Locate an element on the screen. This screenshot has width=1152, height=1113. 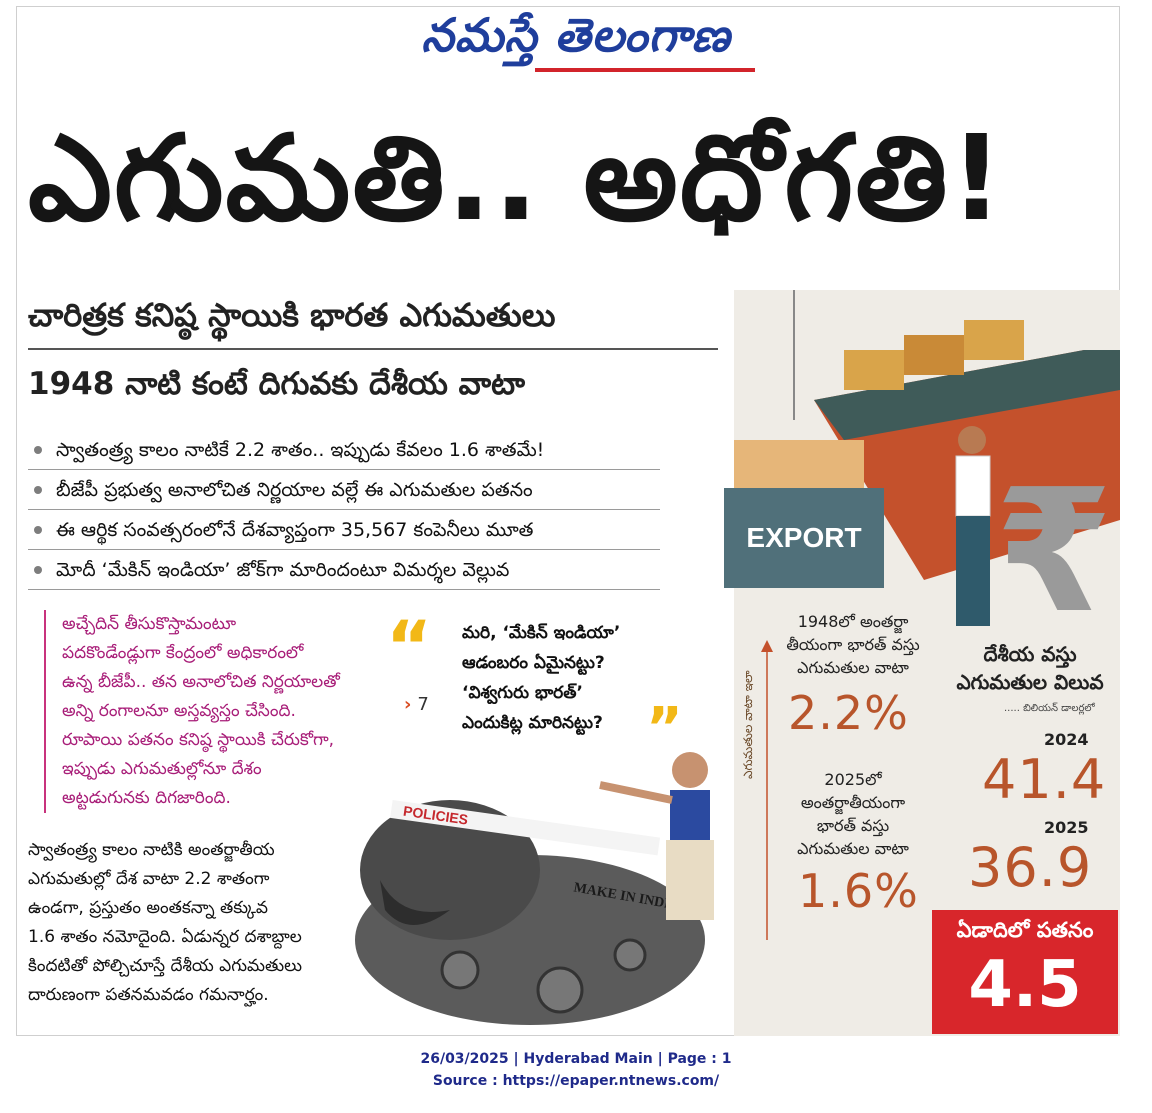
value-2024: 41.4 is located at coordinates (1044, 779).